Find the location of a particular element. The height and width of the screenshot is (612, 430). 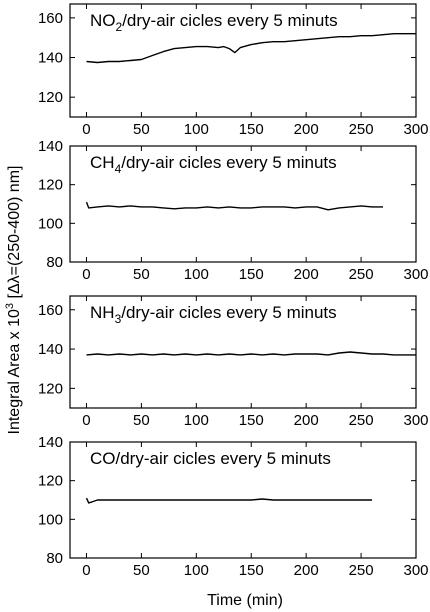

y-axis-label-main: Integral Area x 10 is located at coordinates (14, 372).